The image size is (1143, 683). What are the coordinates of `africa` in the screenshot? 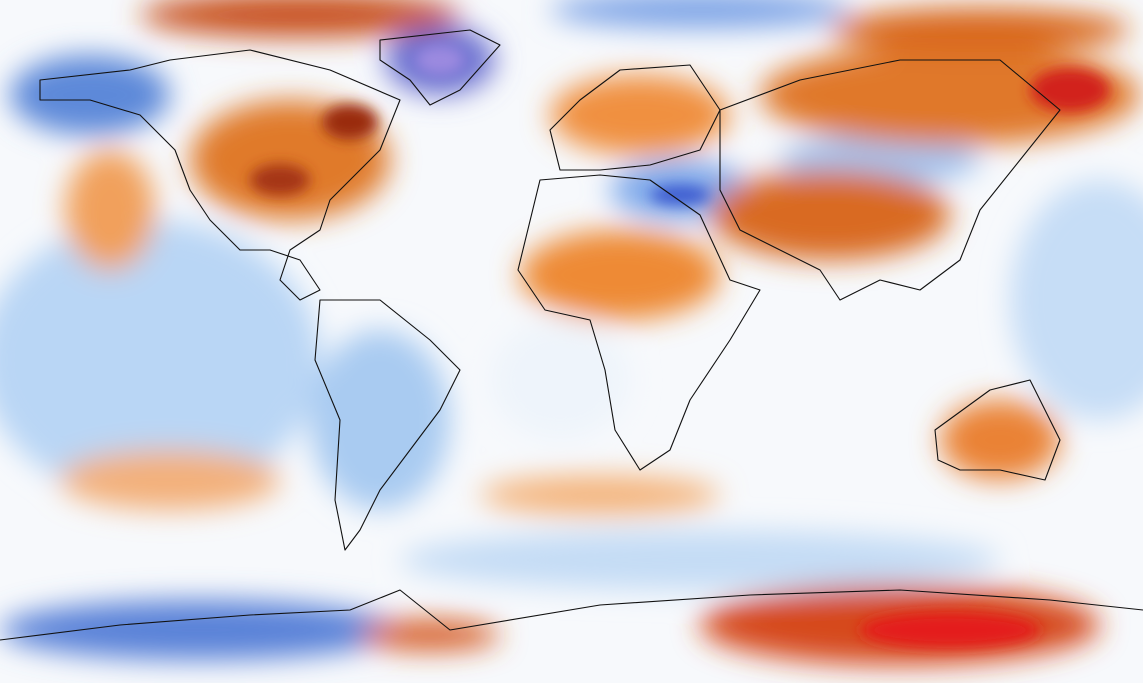 It's located at (639, 322).